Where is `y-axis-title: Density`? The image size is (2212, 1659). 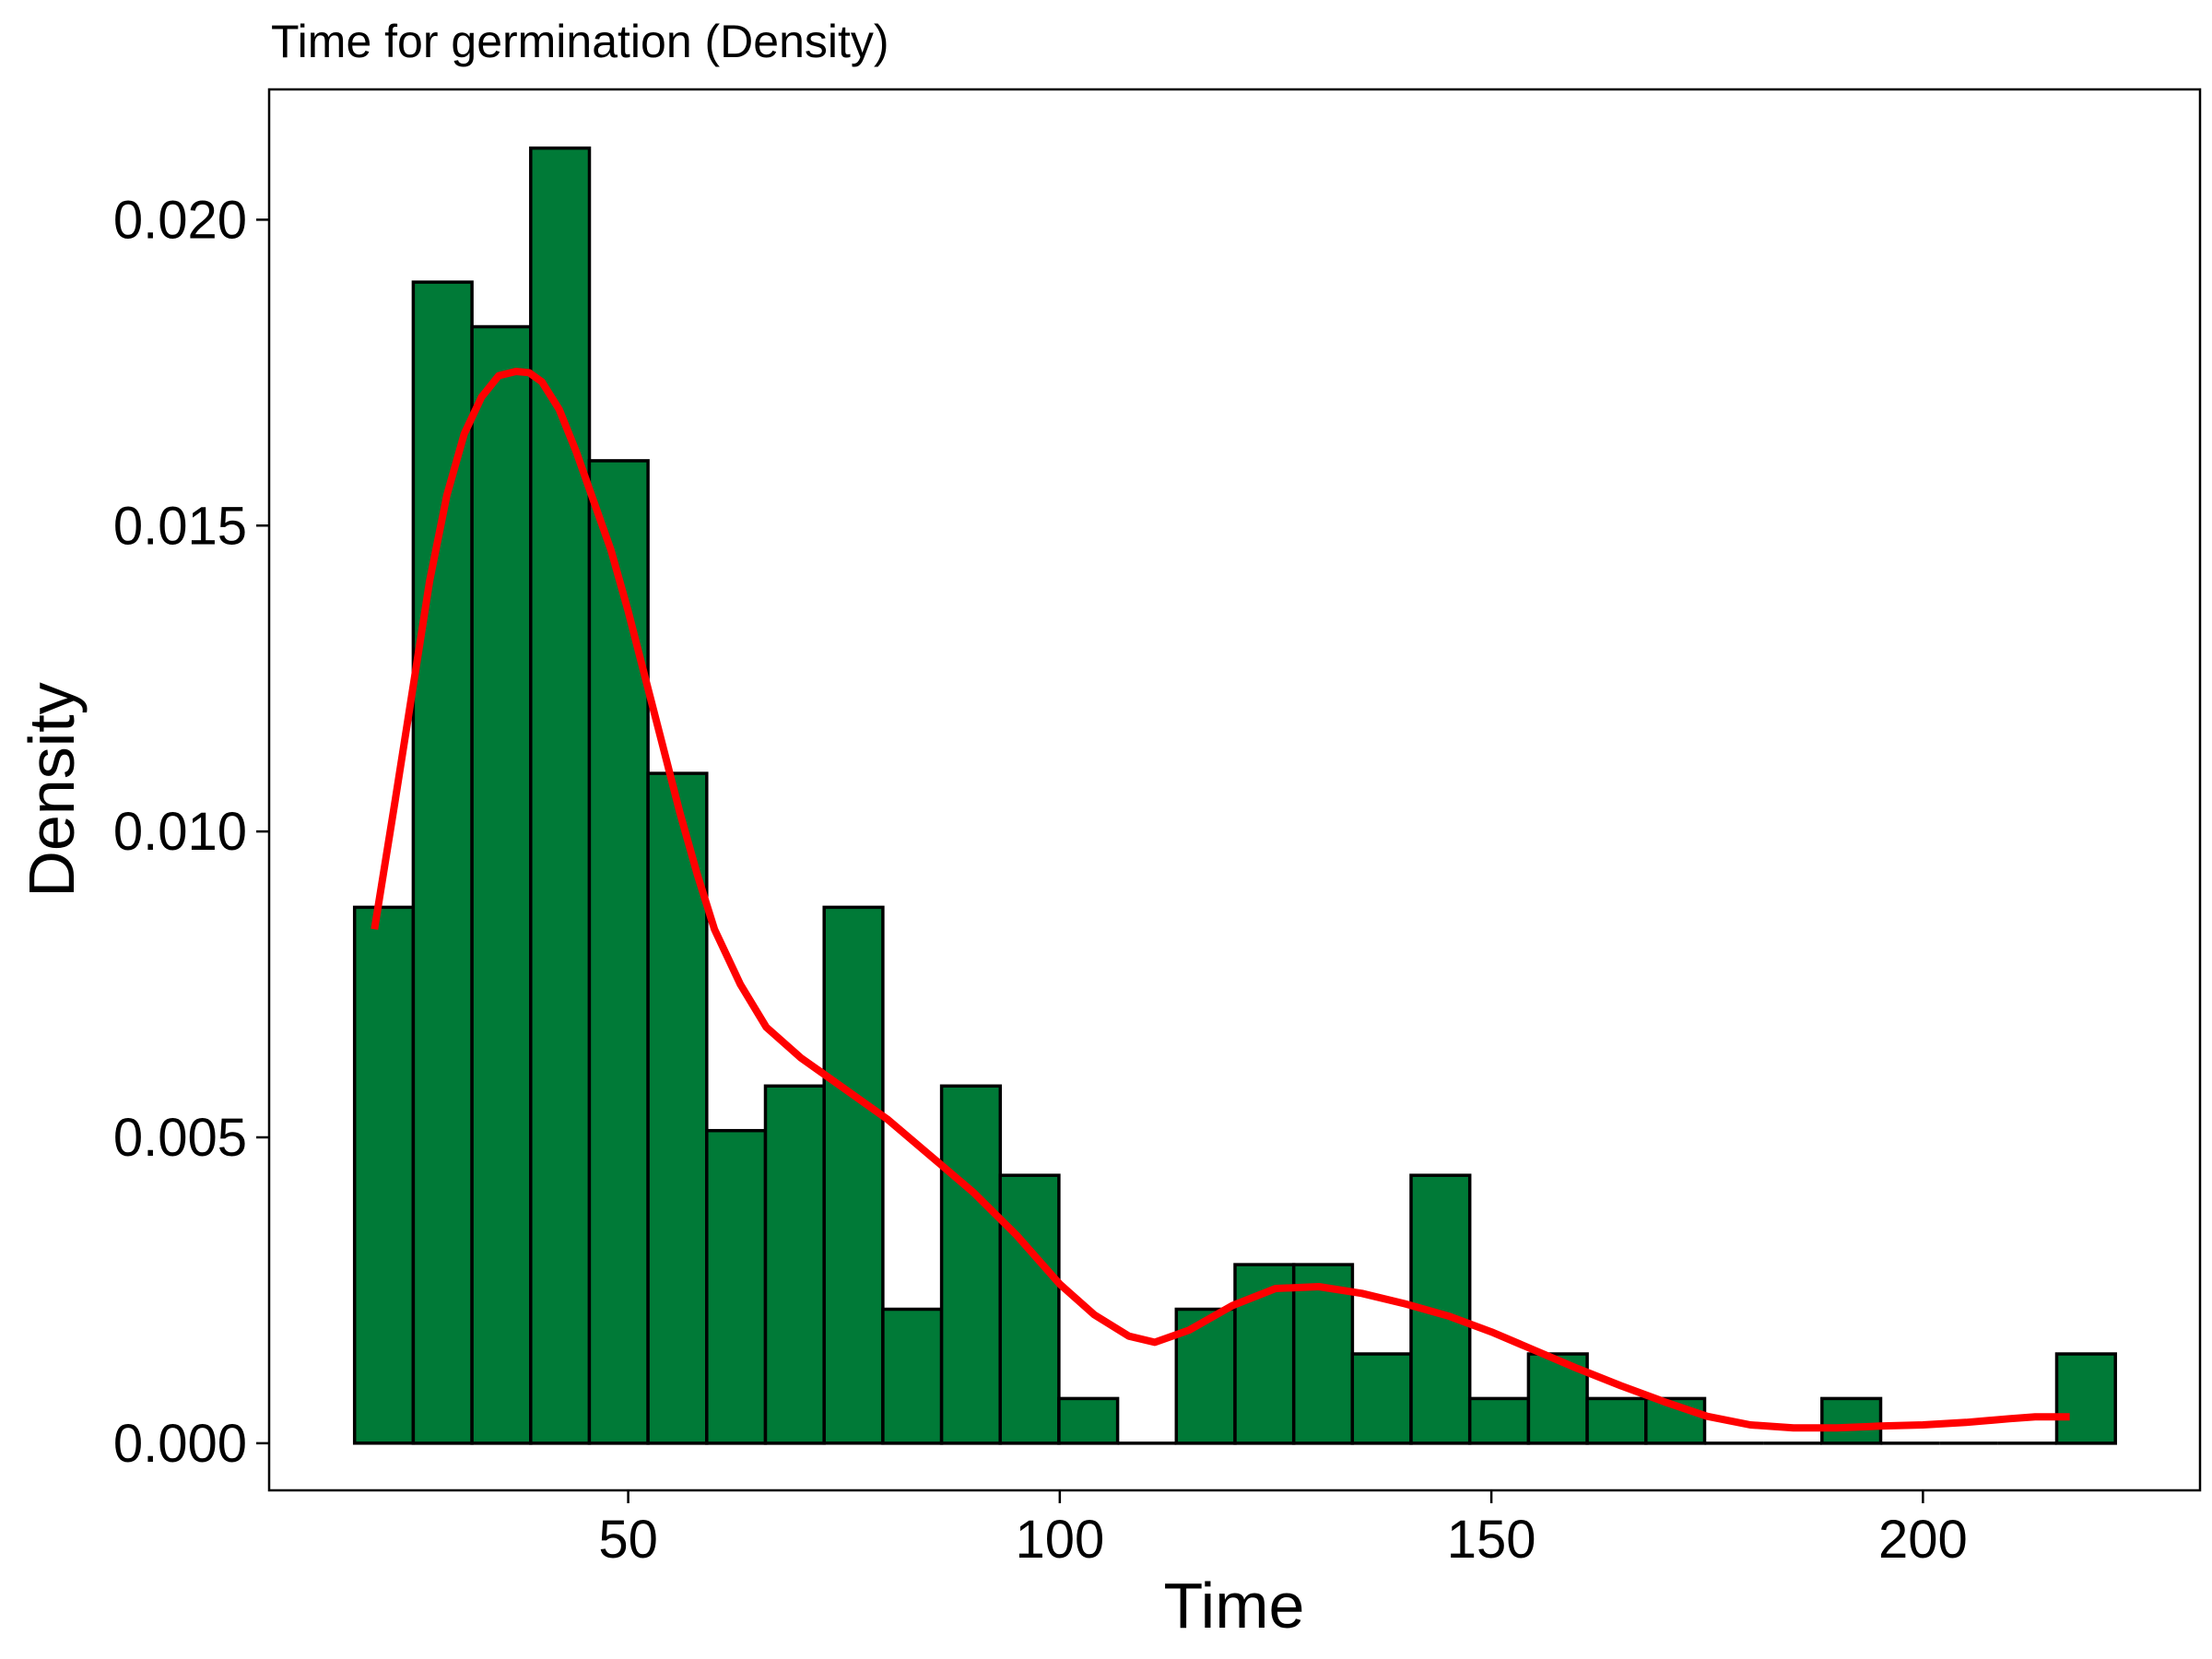 y-axis-title: Density is located at coordinates (52, 789).